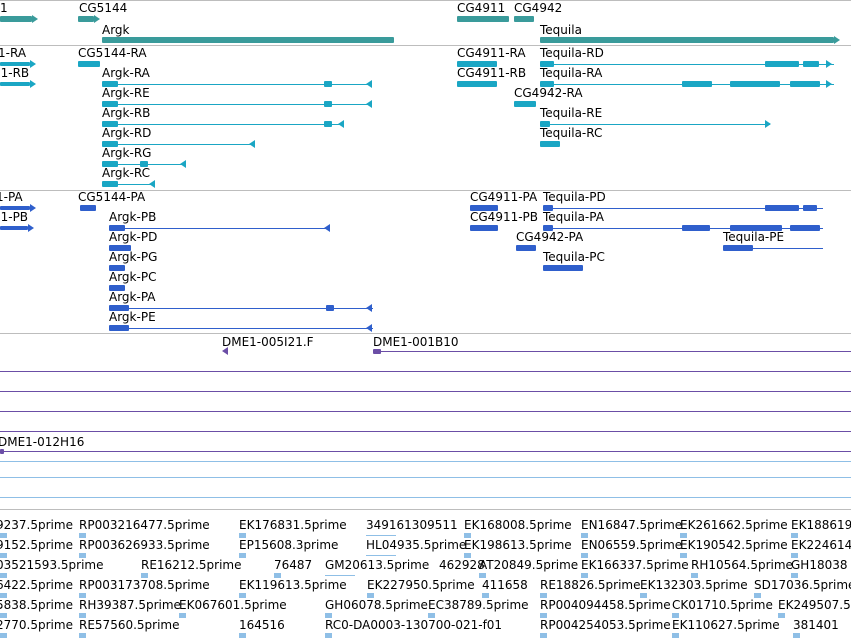 This screenshot has height=641, width=851. What do you see at coordinates (130, 605) in the screenshot?
I see `est-label: RH39387.5prime` at bounding box center [130, 605].